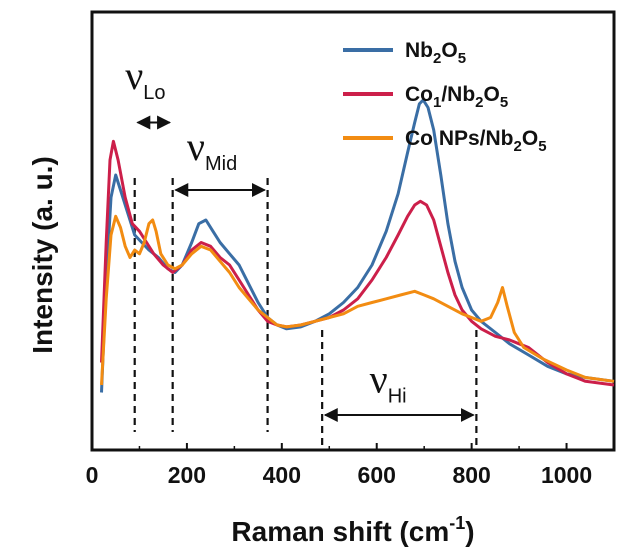 This screenshot has height=558, width=632. Describe the element at coordinates (212, 149) in the screenshot. I see `region-label-1: νMid` at that location.